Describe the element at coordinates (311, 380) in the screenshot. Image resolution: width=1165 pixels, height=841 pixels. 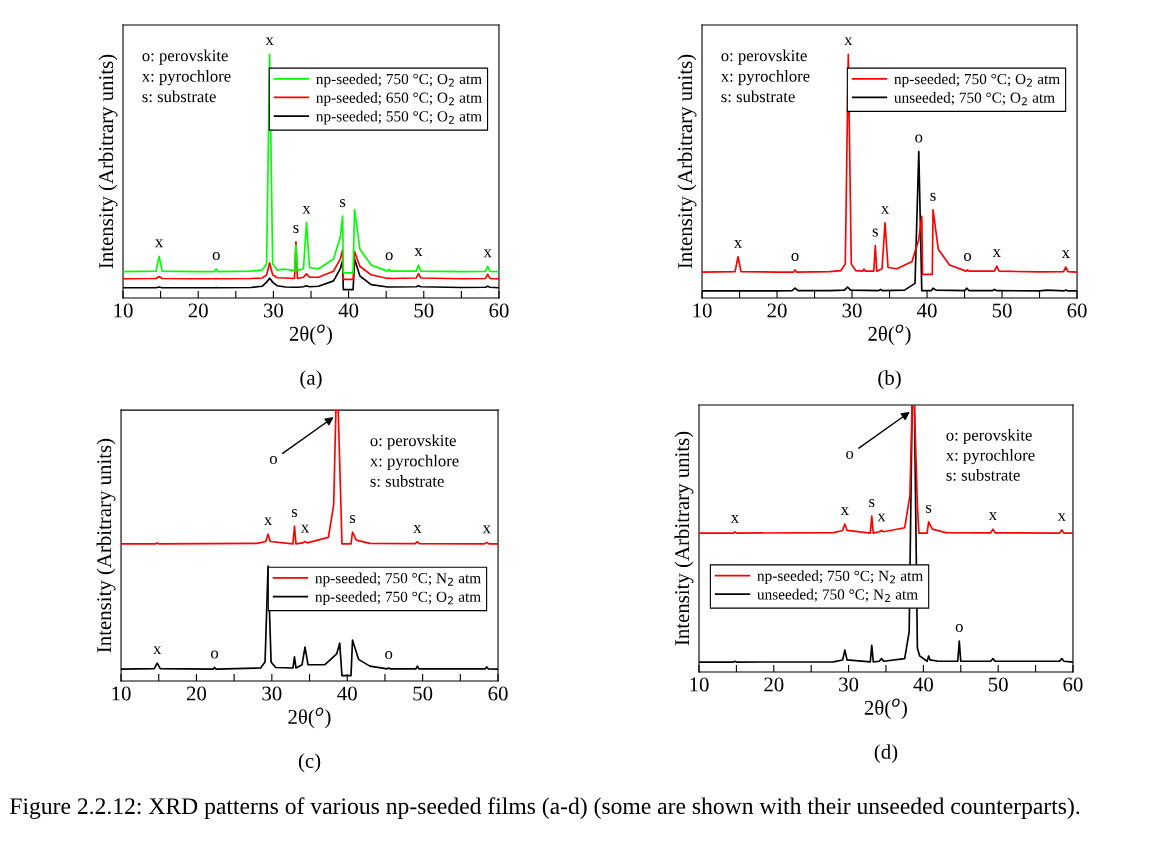
I see `text: (a)` at that location.